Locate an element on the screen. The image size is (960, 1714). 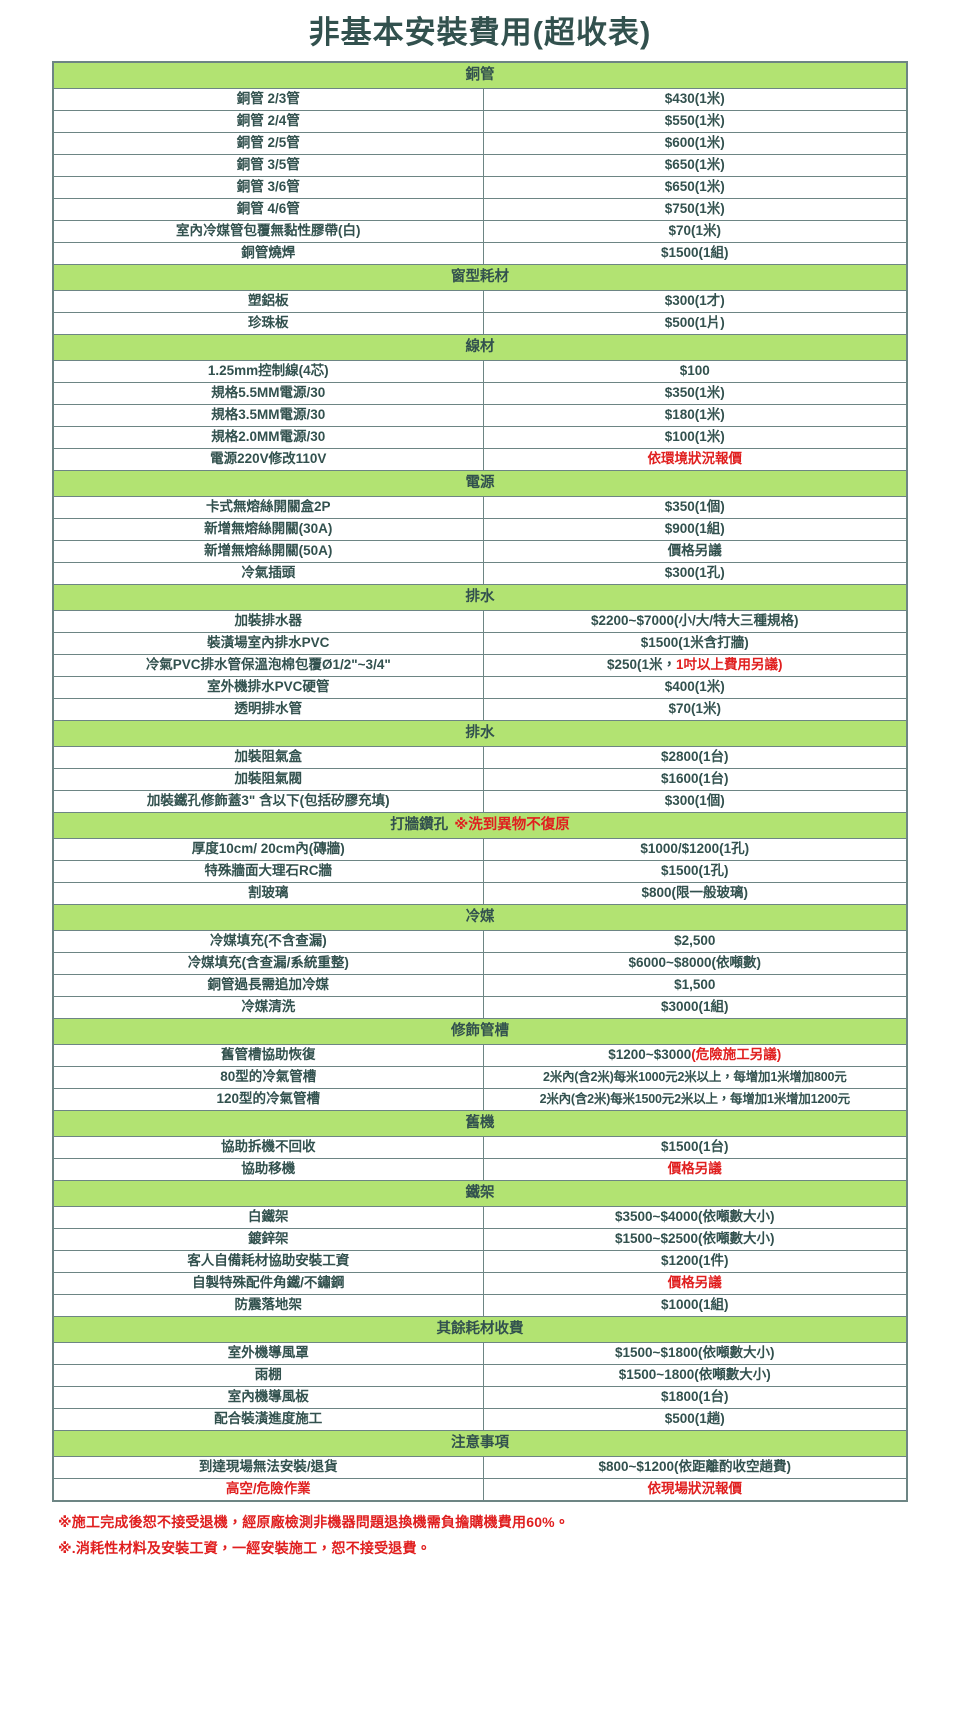
price-cell: $1500~$2500(依噸數大小) is located at coordinates (695, 1240).